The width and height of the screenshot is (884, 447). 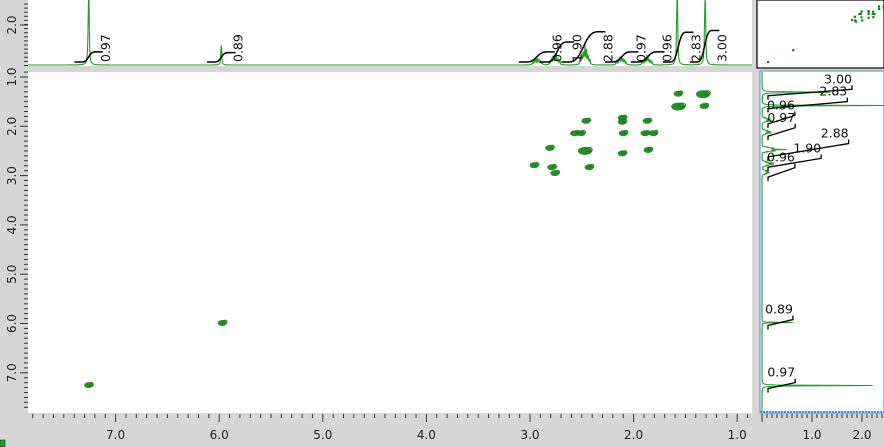 What do you see at coordinates (811, 435) in the screenshot?
I see `side-axis-tick-label: 1.0` at bounding box center [811, 435].